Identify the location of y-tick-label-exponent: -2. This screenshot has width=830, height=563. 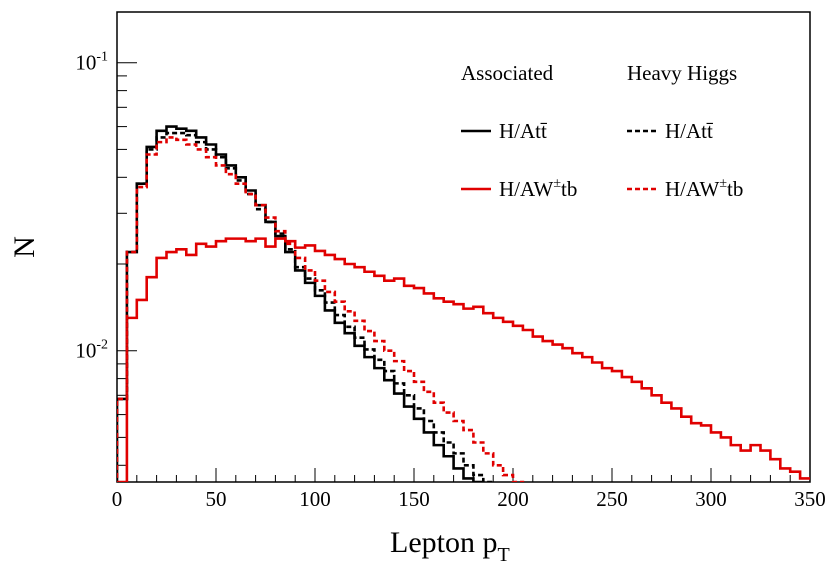
(102, 345).